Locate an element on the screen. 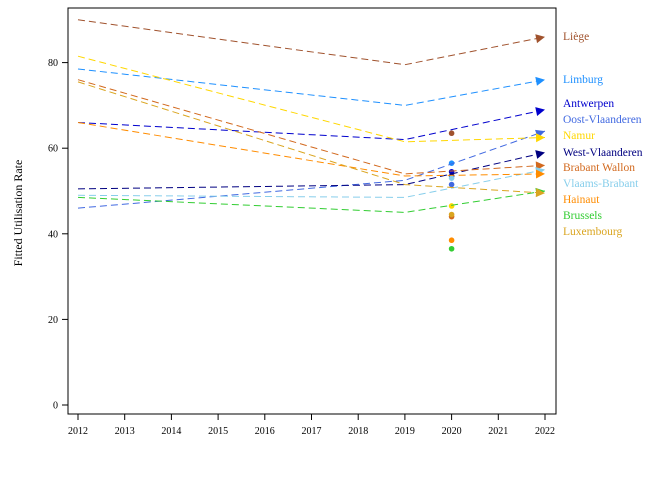  point-2020-oost-vlaanderen is located at coordinates (451, 184).